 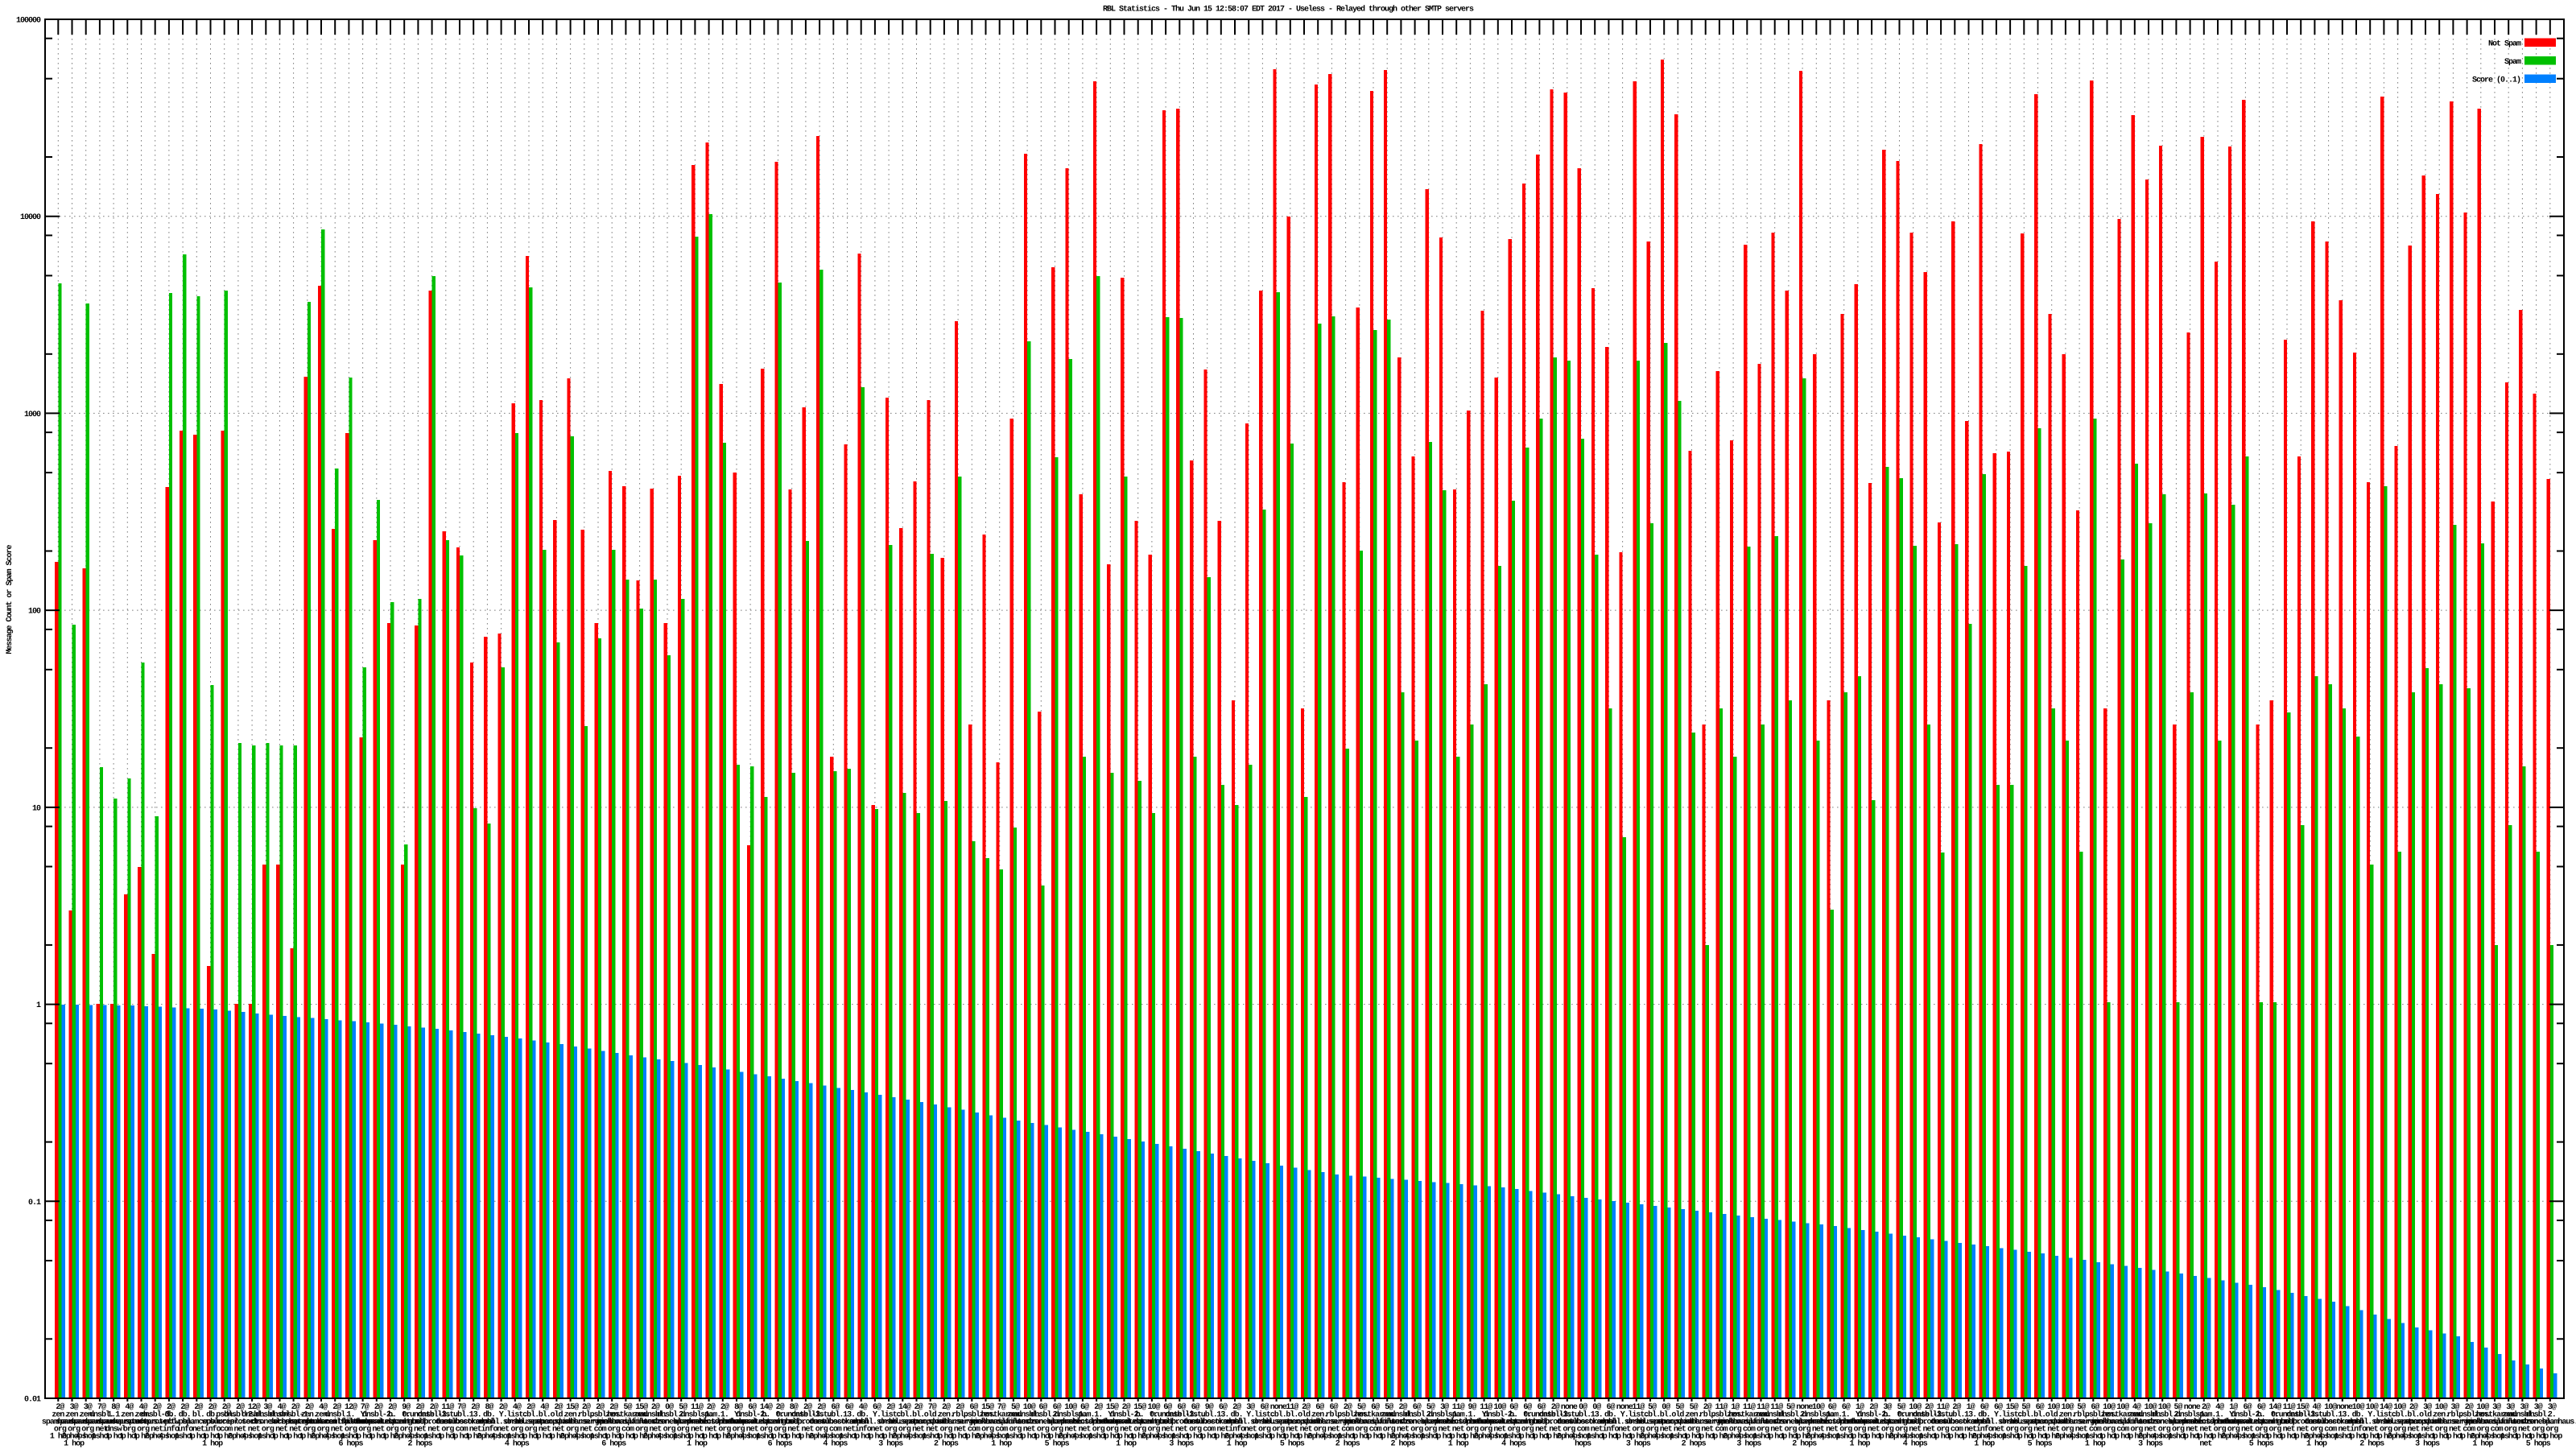 I want to click on svg-text: interserver., so click(x=1333, y=1422).